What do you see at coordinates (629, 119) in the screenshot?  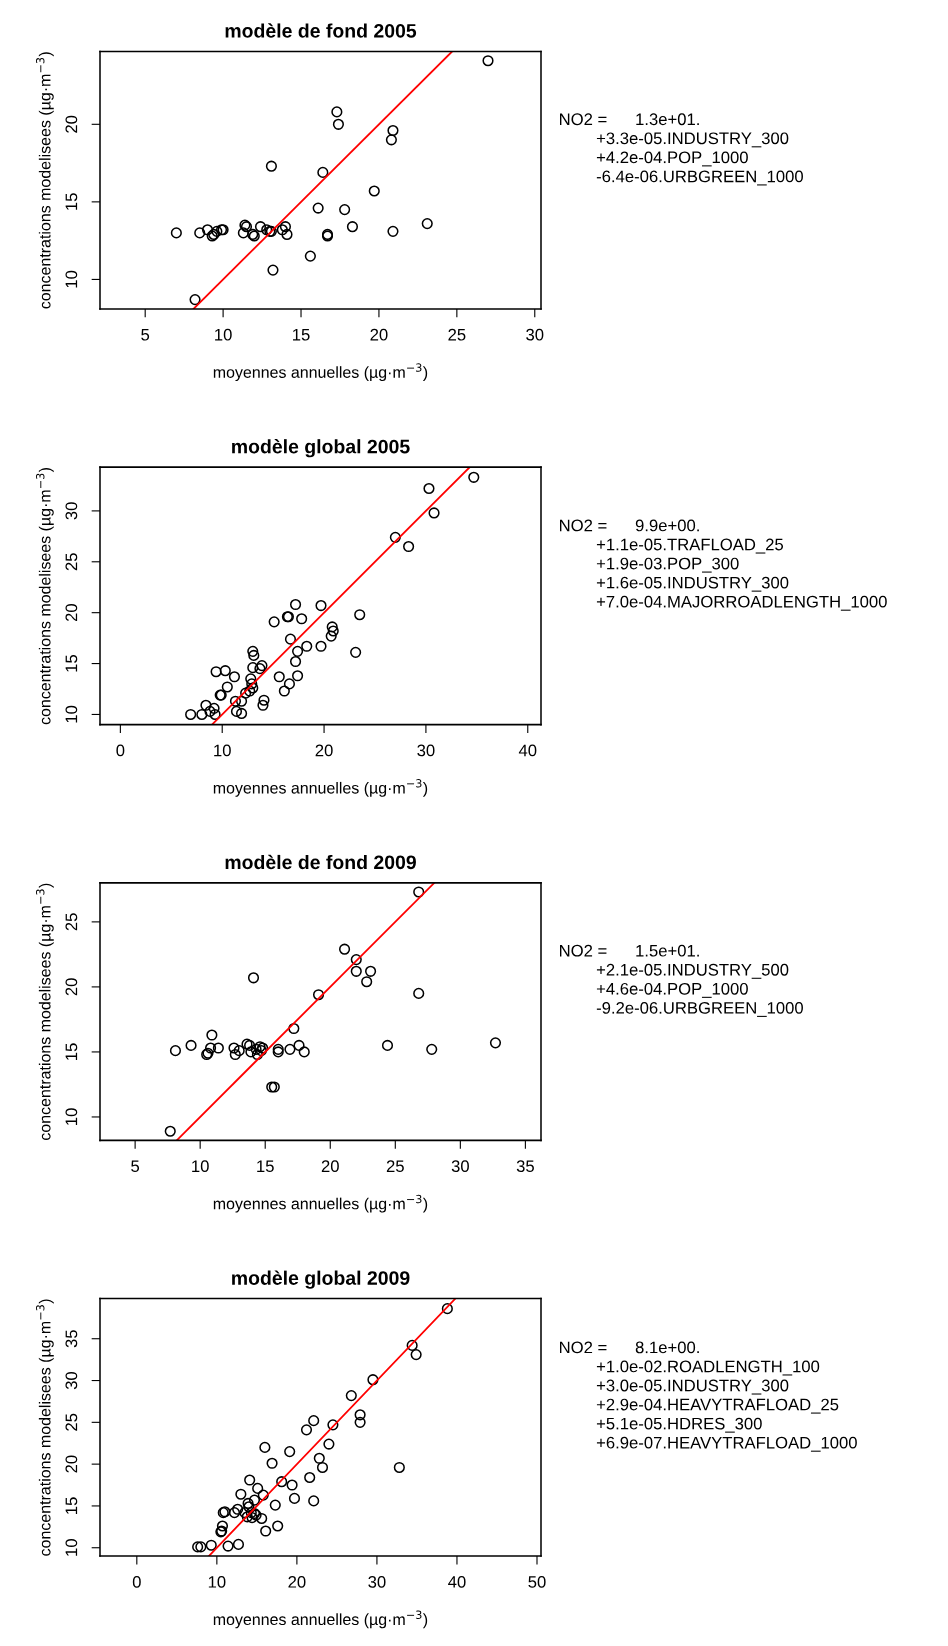 I see `text: NO2 = 1.3e+01.` at bounding box center [629, 119].